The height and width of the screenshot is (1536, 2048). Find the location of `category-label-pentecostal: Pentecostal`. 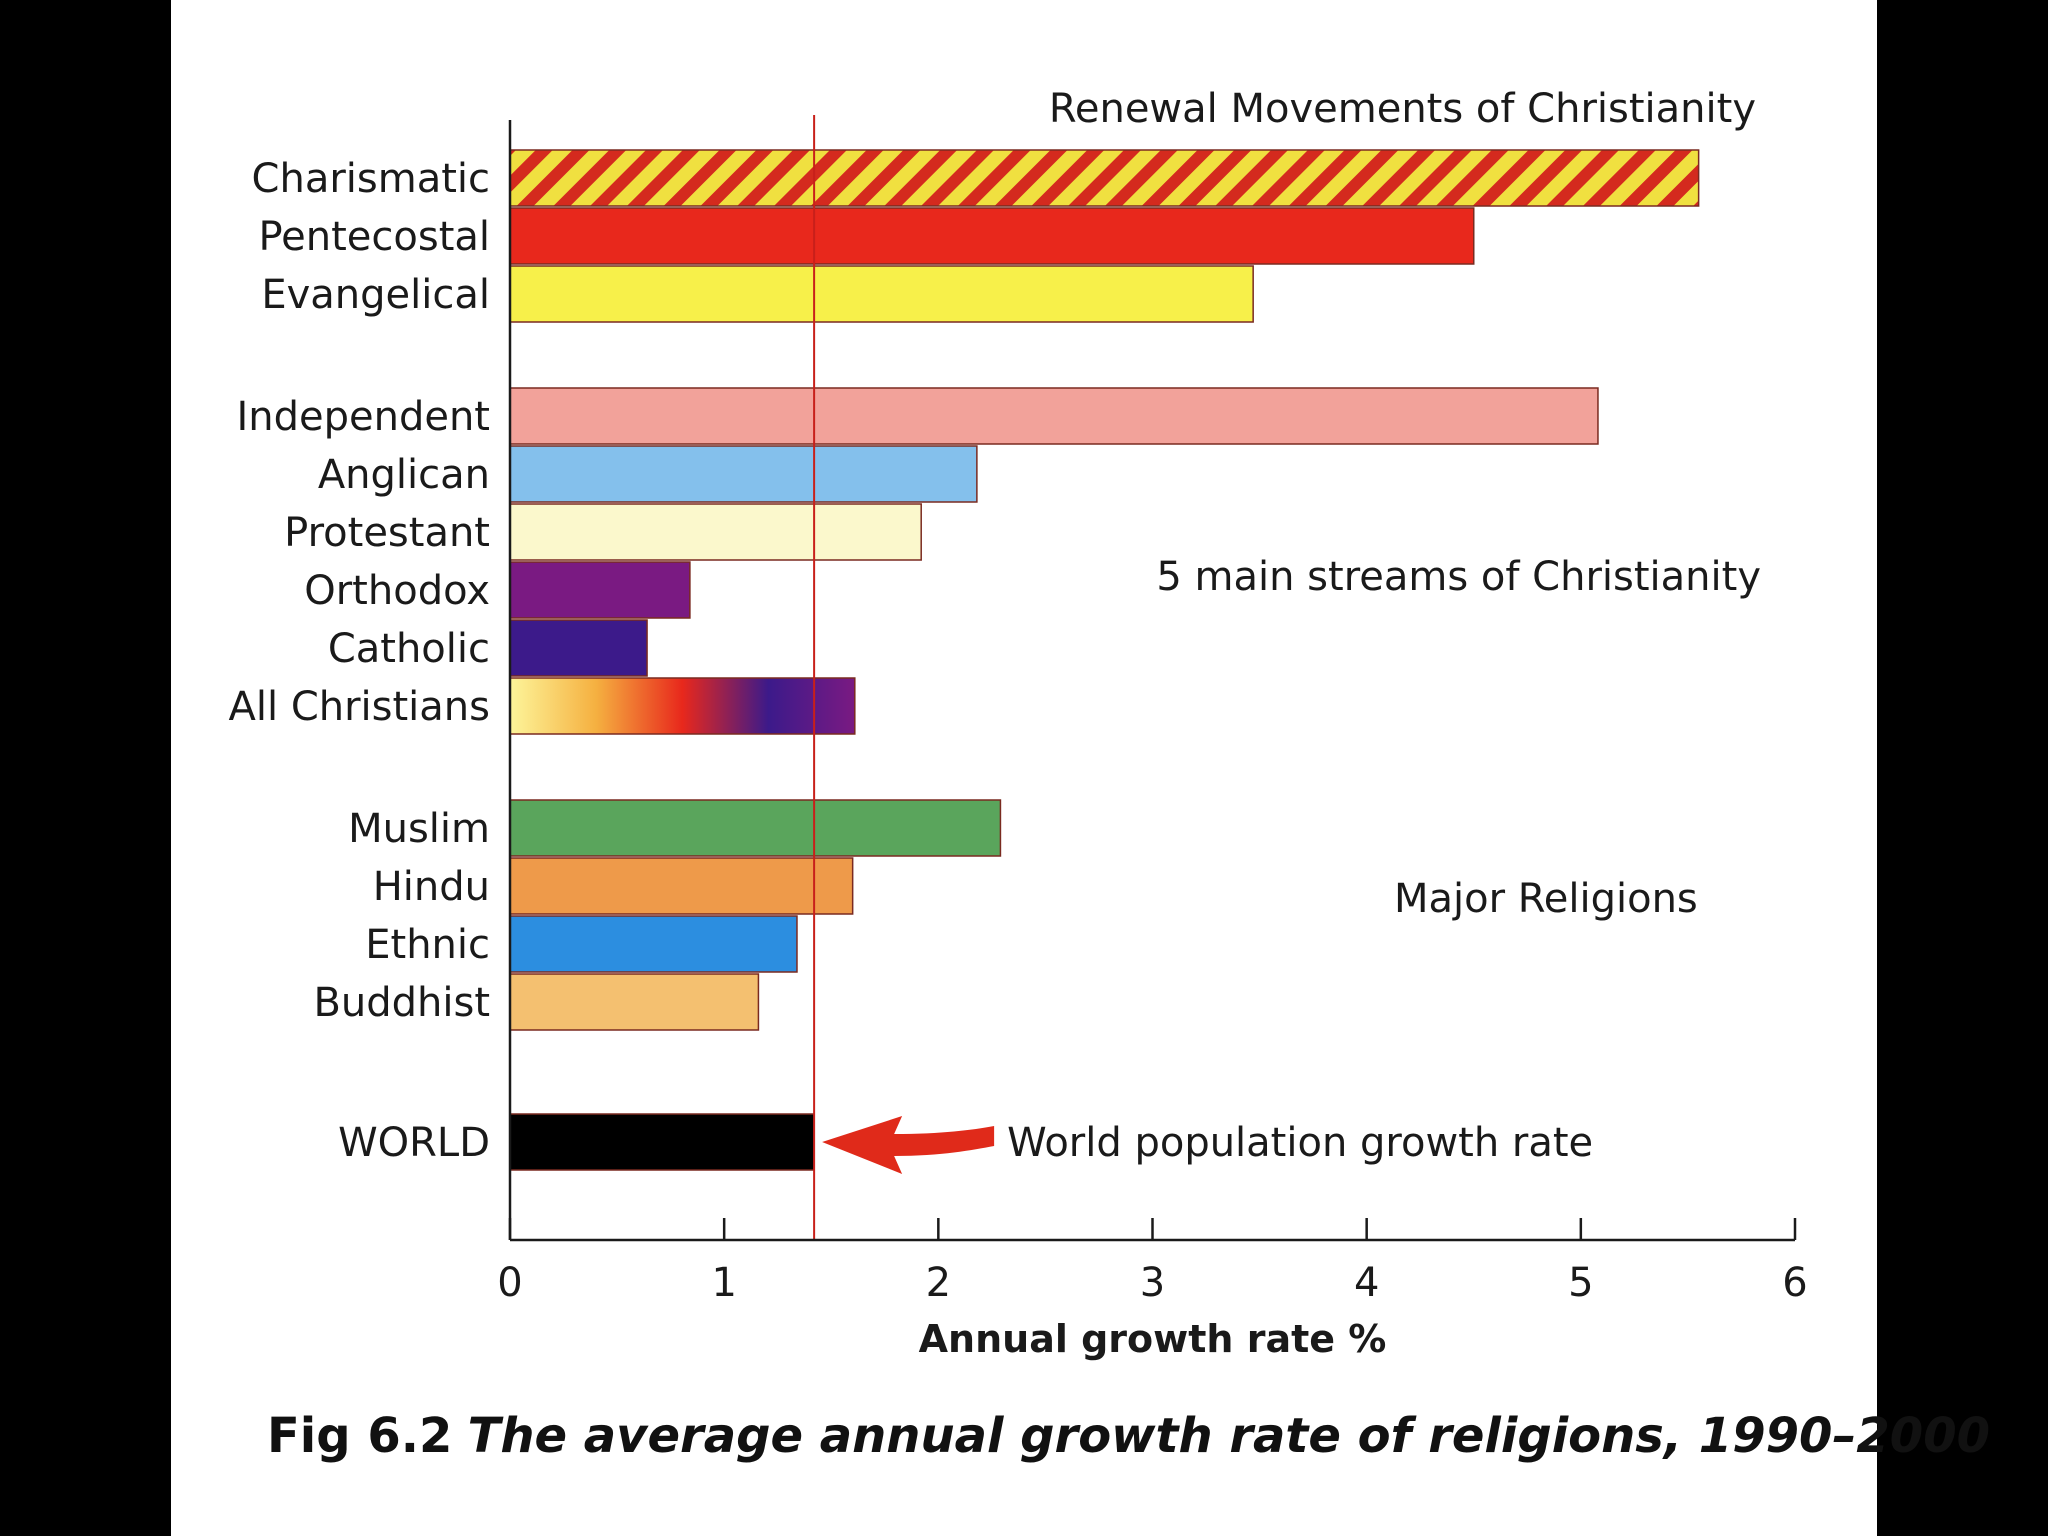

category-label-pentecostal: Pentecostal is located at coordinates (374, 237).